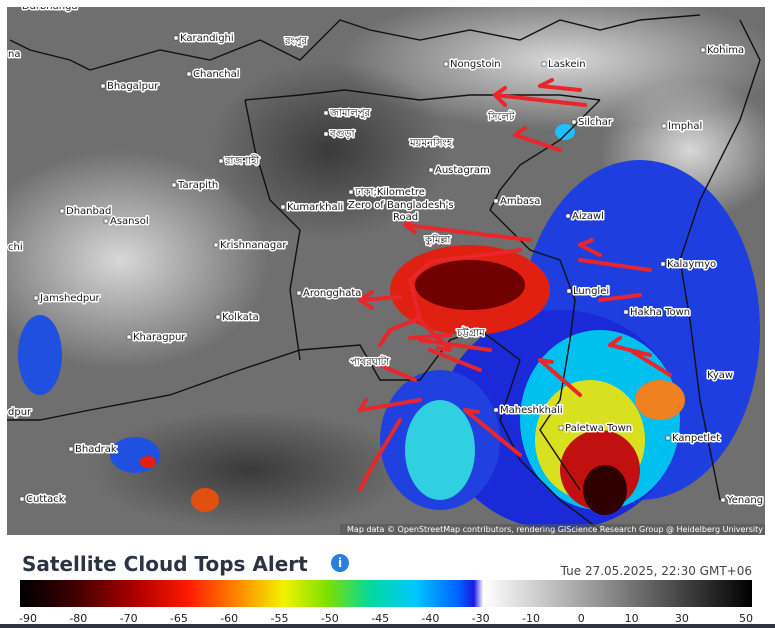  Describe the element at coordinates (389, 192) in the screenshot. I see `place-label: ঢাকা;Kilometre` at that location.